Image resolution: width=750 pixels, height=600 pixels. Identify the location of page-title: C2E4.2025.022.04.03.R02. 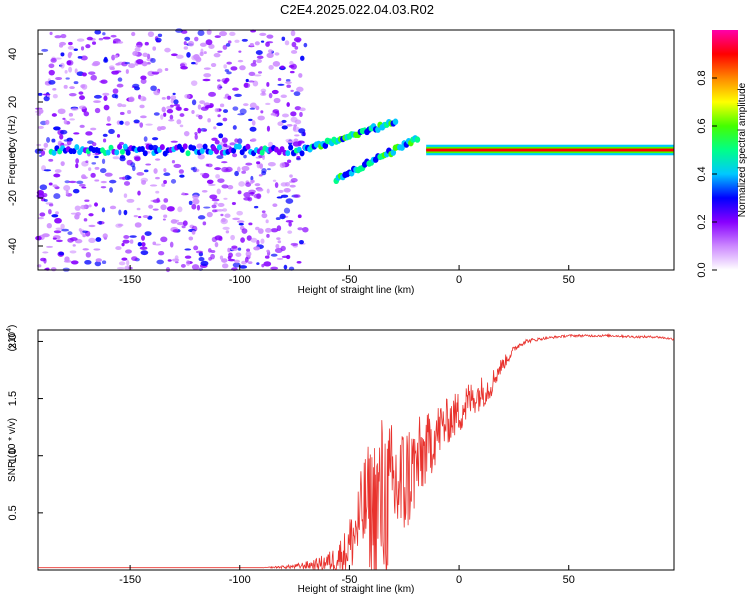
(357, 9).